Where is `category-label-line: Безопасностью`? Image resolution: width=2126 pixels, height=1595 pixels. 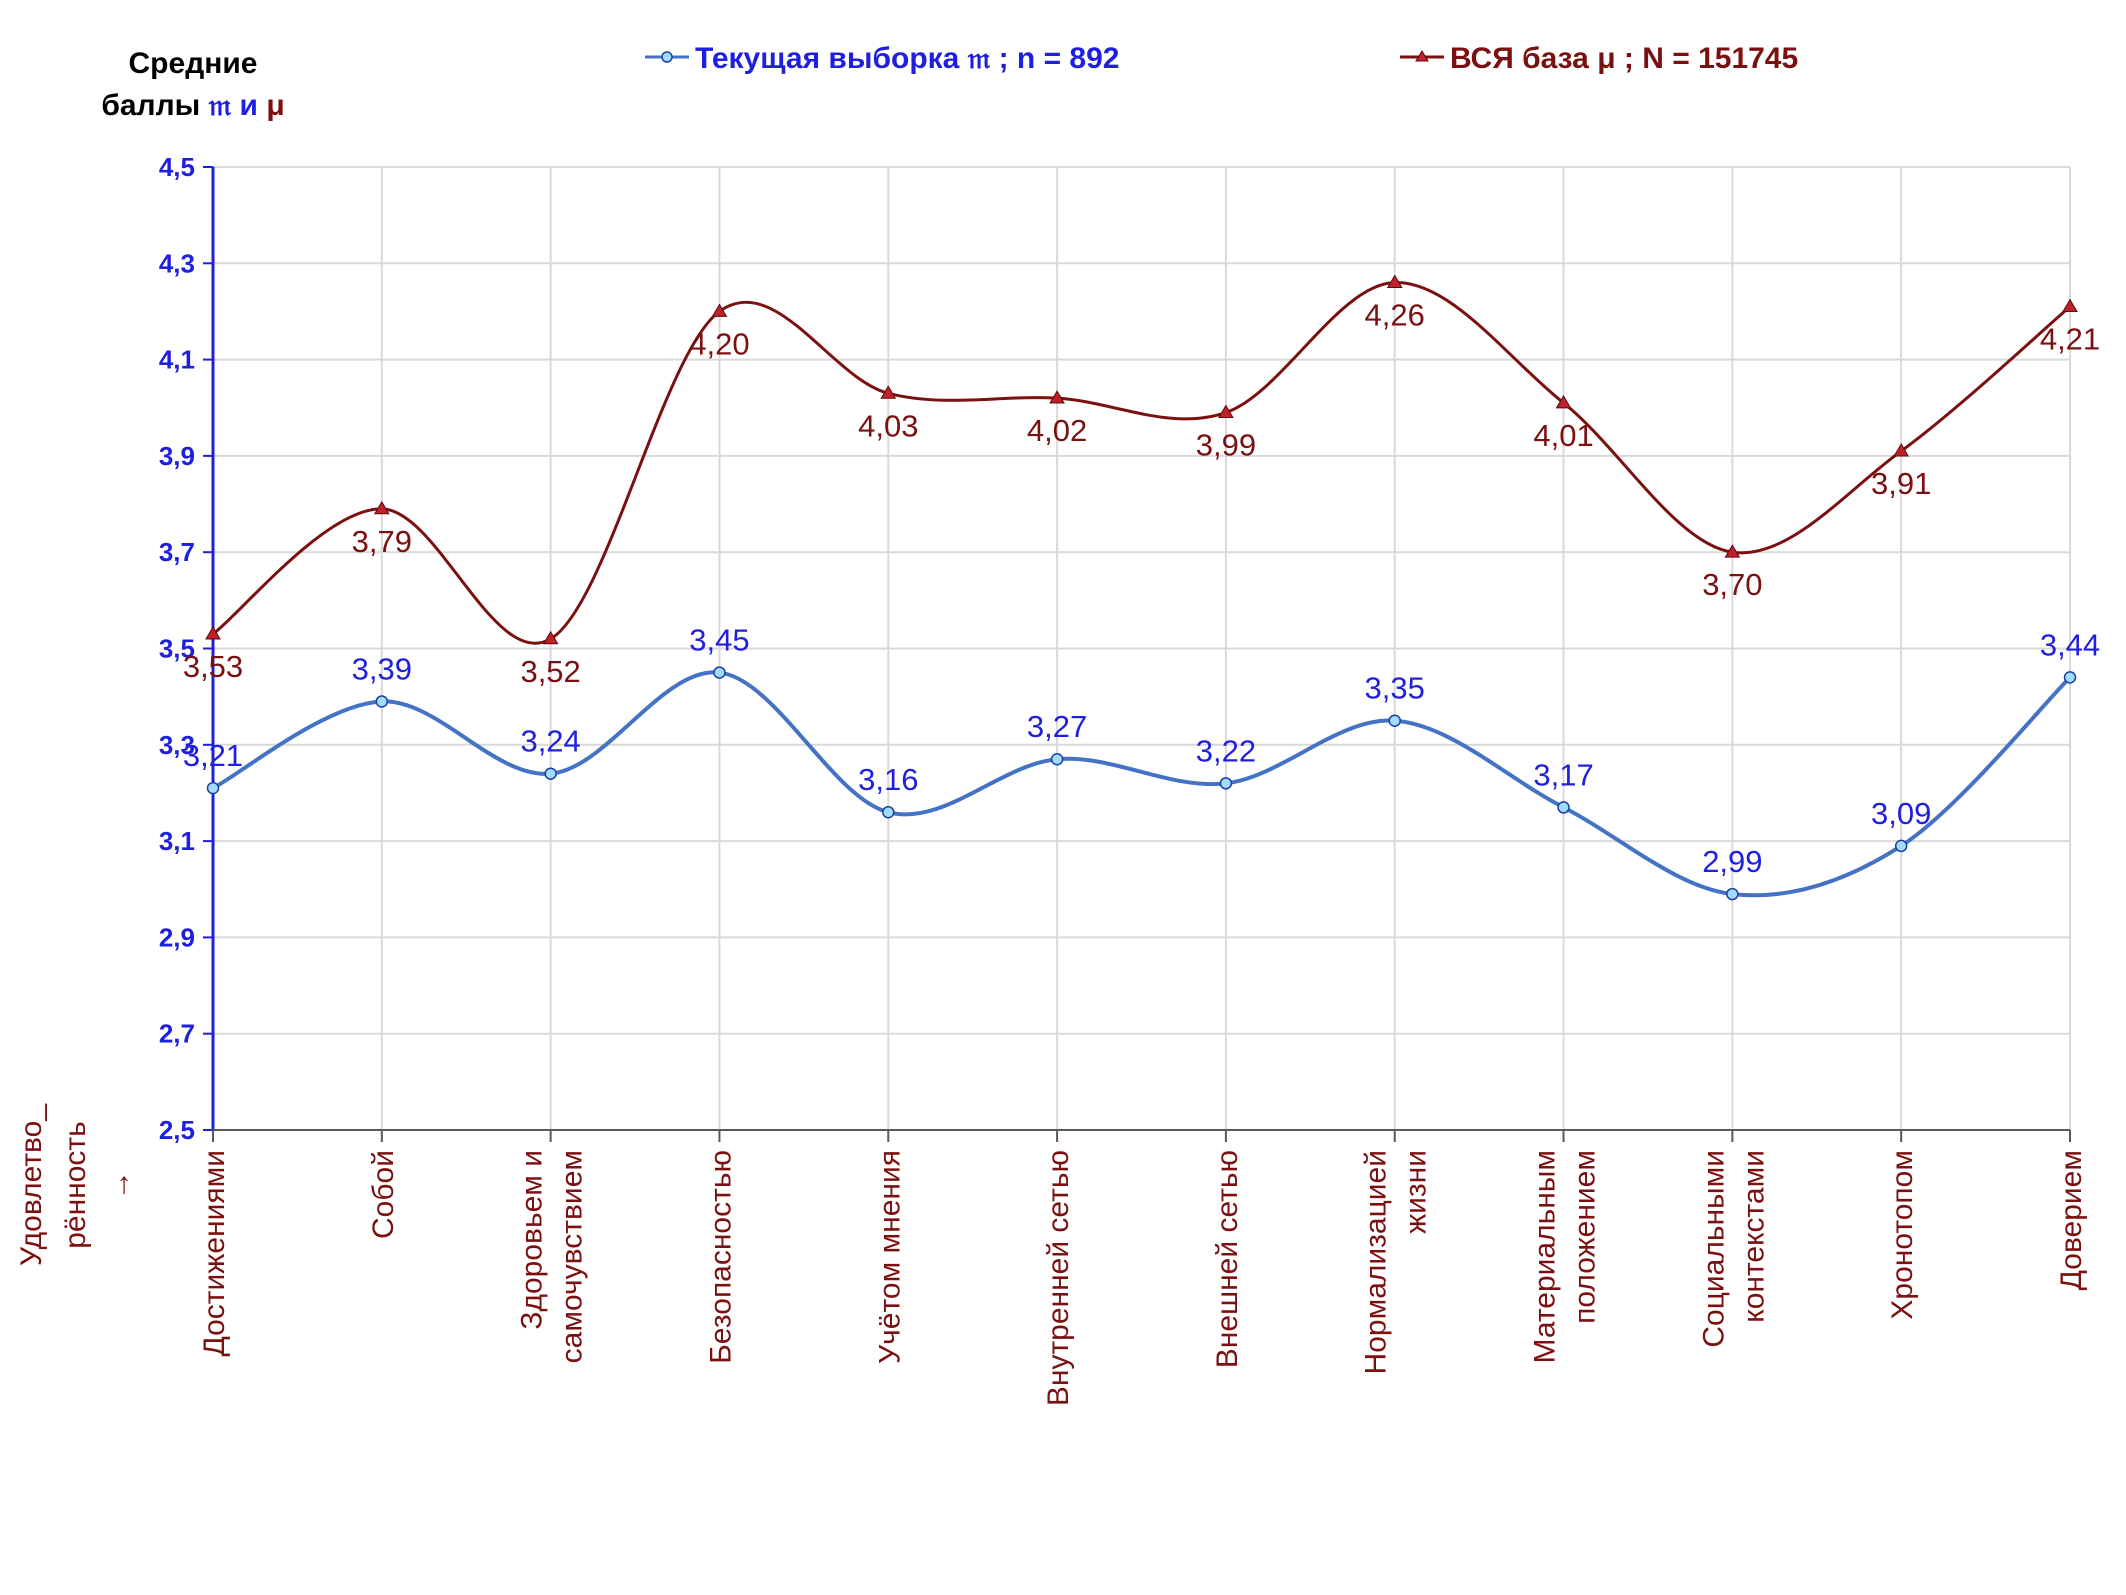 category-label-line: Безопасностью is located at coordinates (720, 1257).